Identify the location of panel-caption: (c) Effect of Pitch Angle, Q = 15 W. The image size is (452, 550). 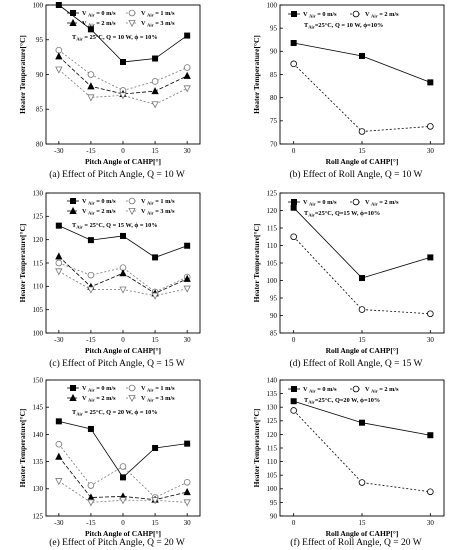
(117, 363).